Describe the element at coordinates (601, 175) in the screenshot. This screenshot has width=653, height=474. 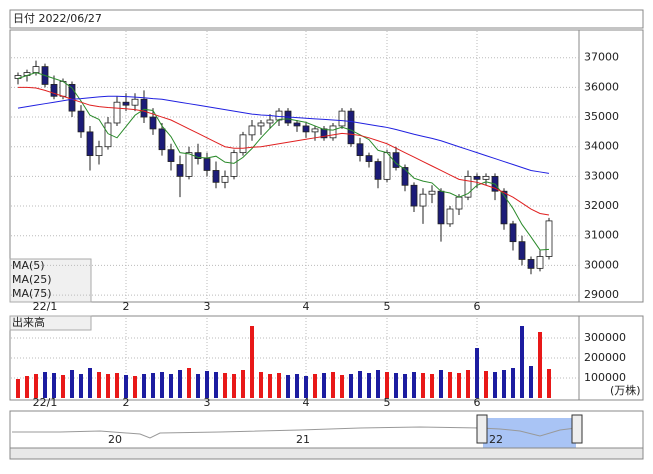
I see `y-tick-label: 33000` at that location.